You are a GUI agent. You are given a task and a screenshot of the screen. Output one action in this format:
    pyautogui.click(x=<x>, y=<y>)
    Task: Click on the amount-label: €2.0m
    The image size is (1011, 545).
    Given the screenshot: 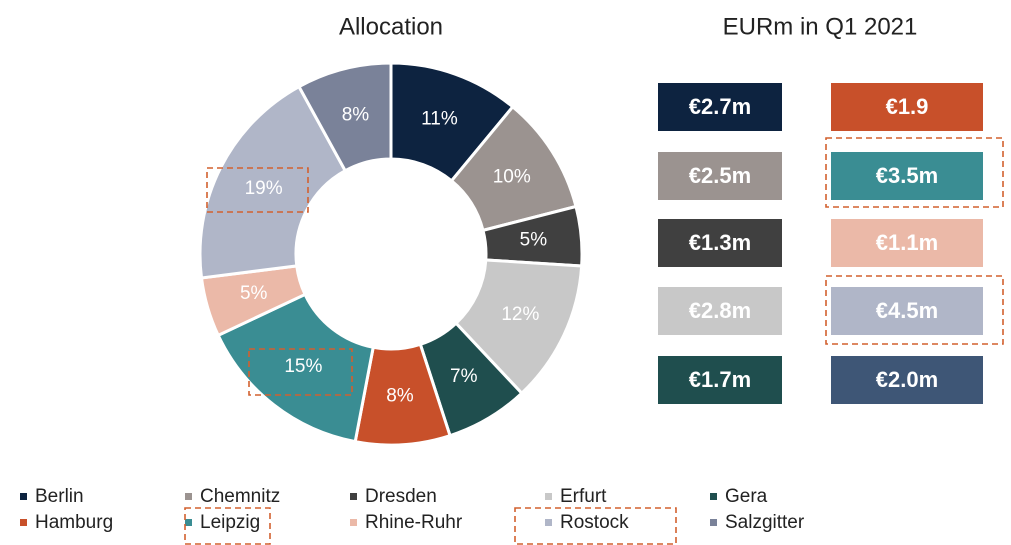 What is the action you would take?
    pyautogui.click(x=907, y=379)
    